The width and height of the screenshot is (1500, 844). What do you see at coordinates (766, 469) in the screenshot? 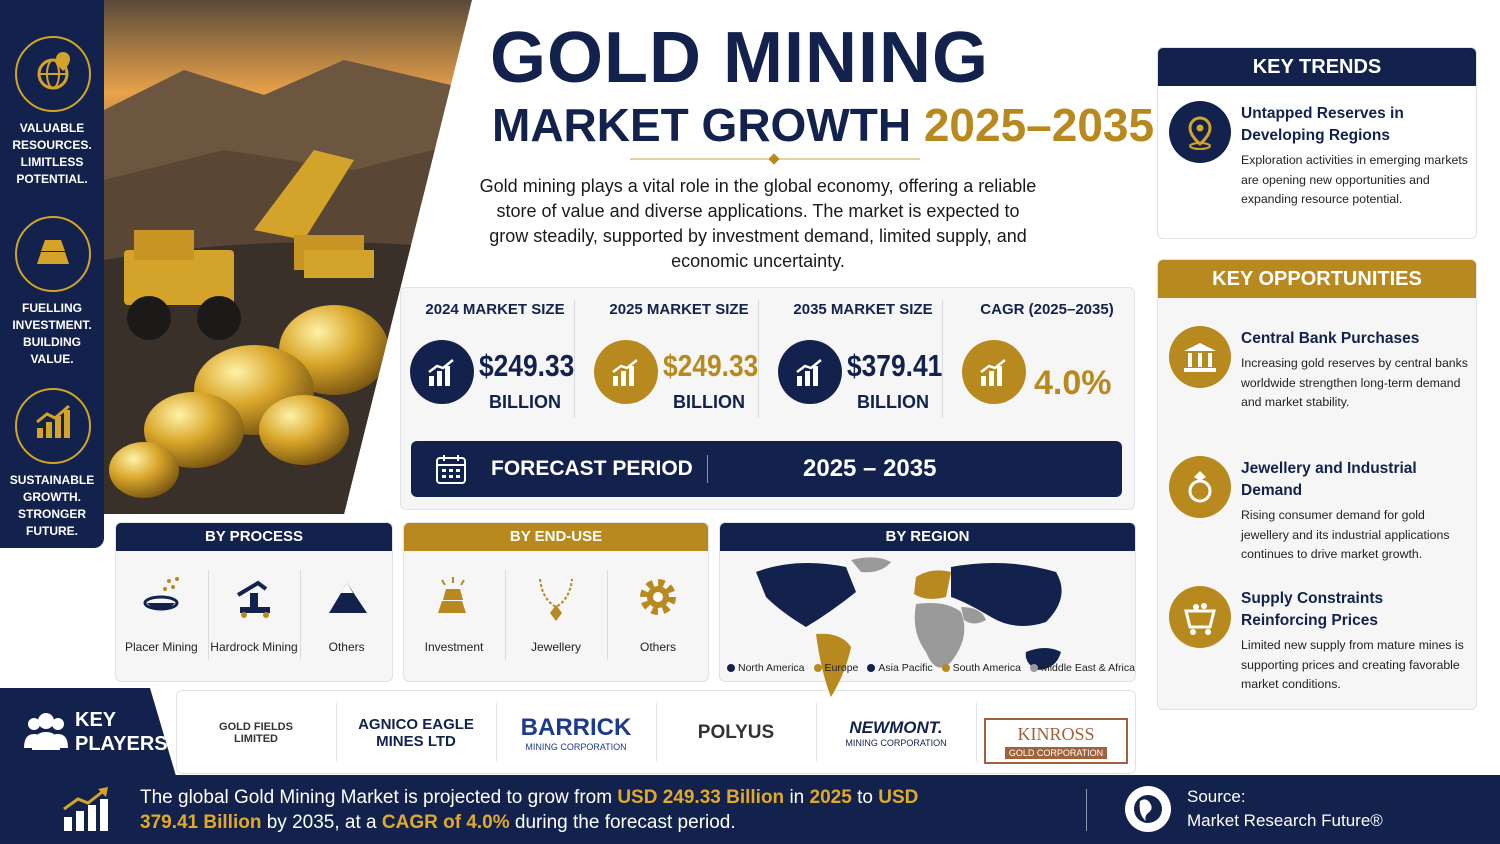
I see `forecast-bar: FORECAST PERIOD 2025 – 2035` at bounding box center [766, 469].